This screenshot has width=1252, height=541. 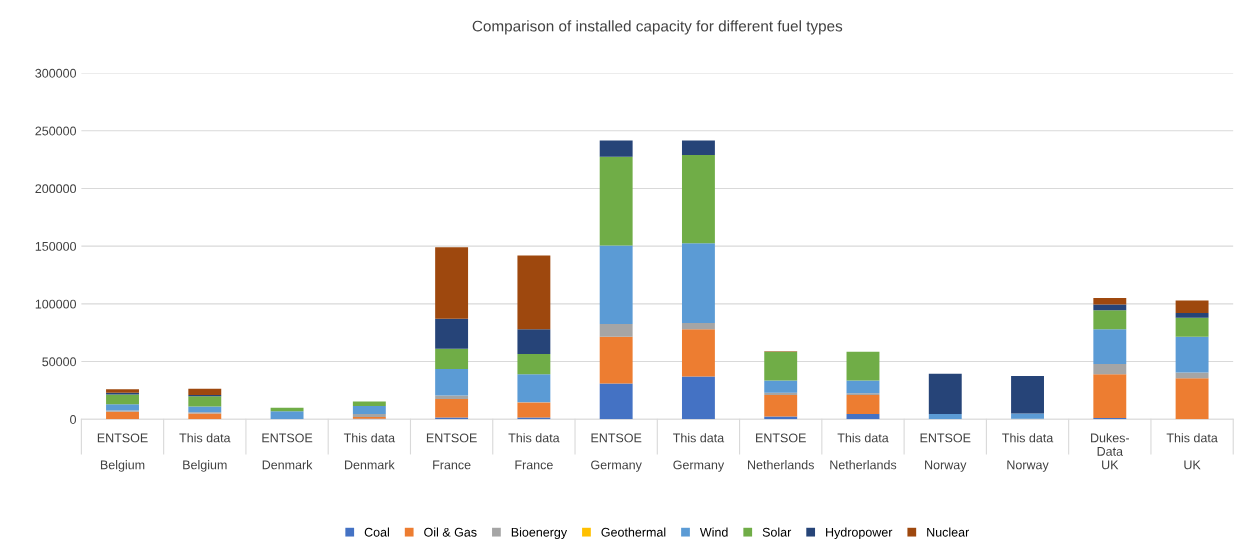 I want to click on category-label: This data Netherlands, so click(x=863, y=451).